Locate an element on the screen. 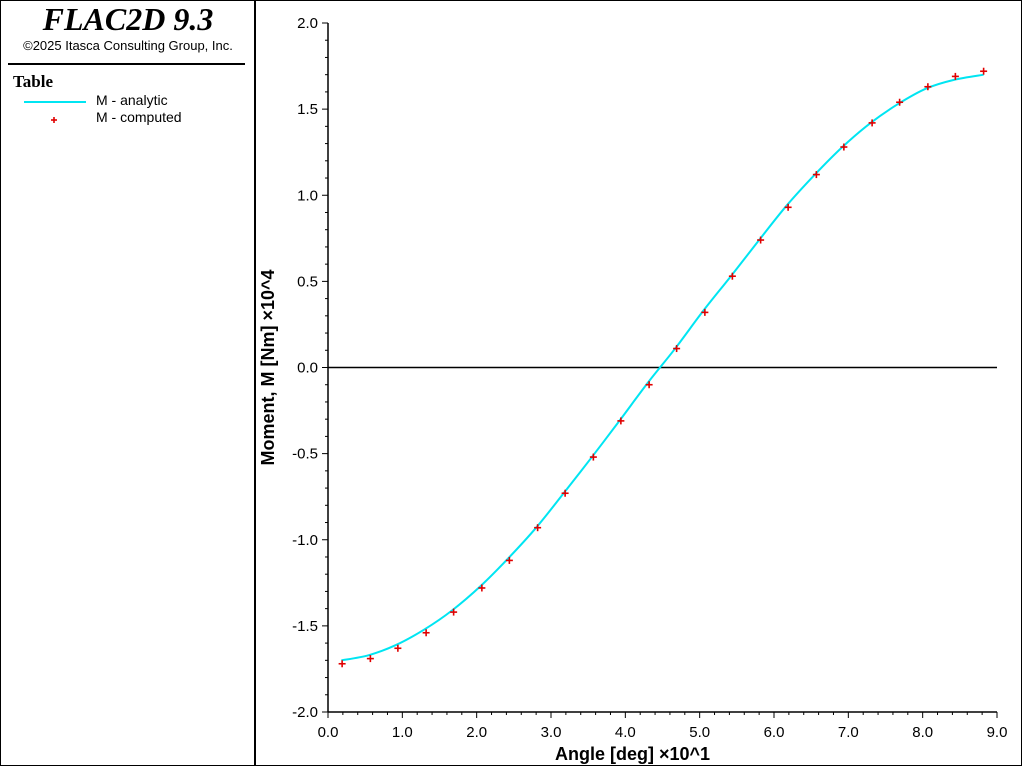 The image size is (1024, 771). y-tick-label: 0.0 is located at coordinates (307, 368).